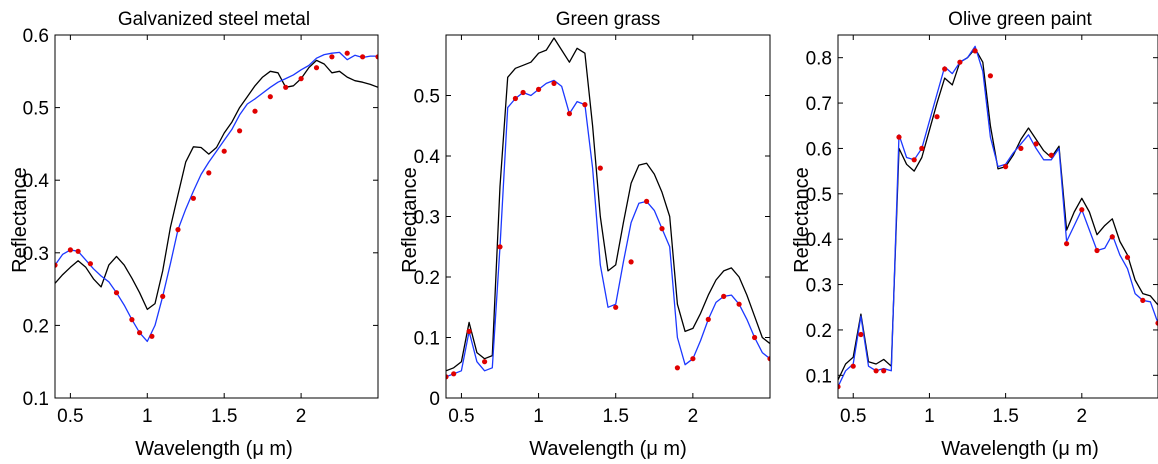  What do you see at coordinates (929, 416) in the screenshot?
I see `x-tick-label: 1` at bounding box center [929, 416].